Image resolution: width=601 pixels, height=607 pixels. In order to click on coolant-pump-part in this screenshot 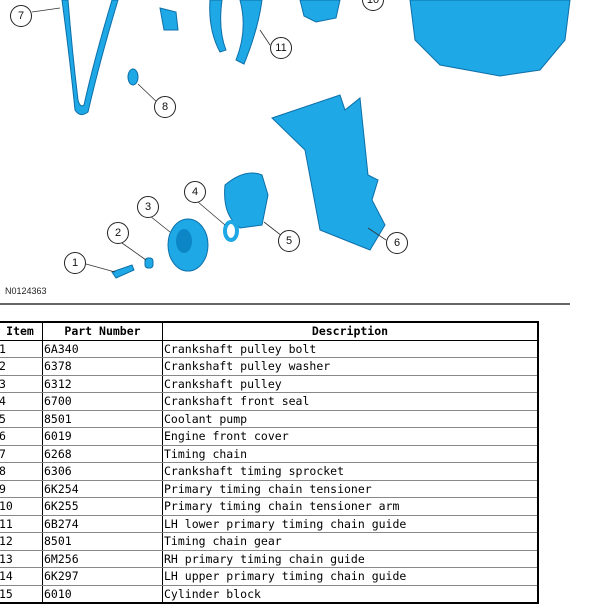, I will do `click(246, 200)`.